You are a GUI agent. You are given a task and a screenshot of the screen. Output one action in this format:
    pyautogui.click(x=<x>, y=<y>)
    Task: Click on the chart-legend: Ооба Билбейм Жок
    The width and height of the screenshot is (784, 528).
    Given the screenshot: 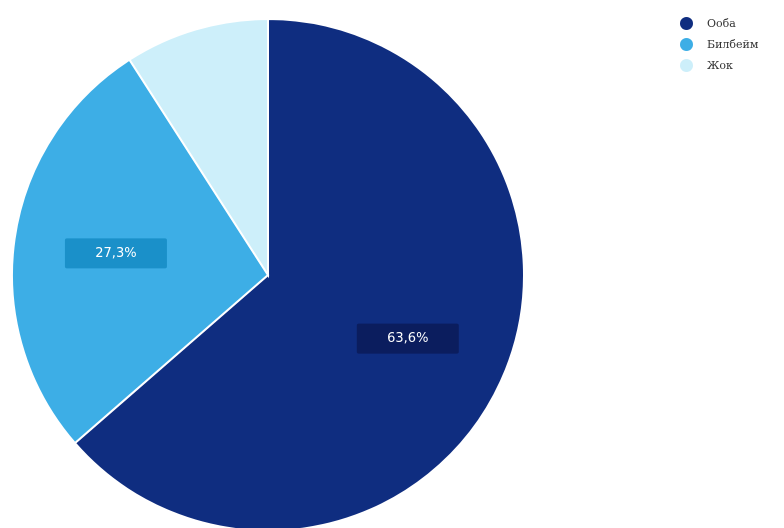 What is the action you would take?
    pyautogui.click(x=719, y=44)
    